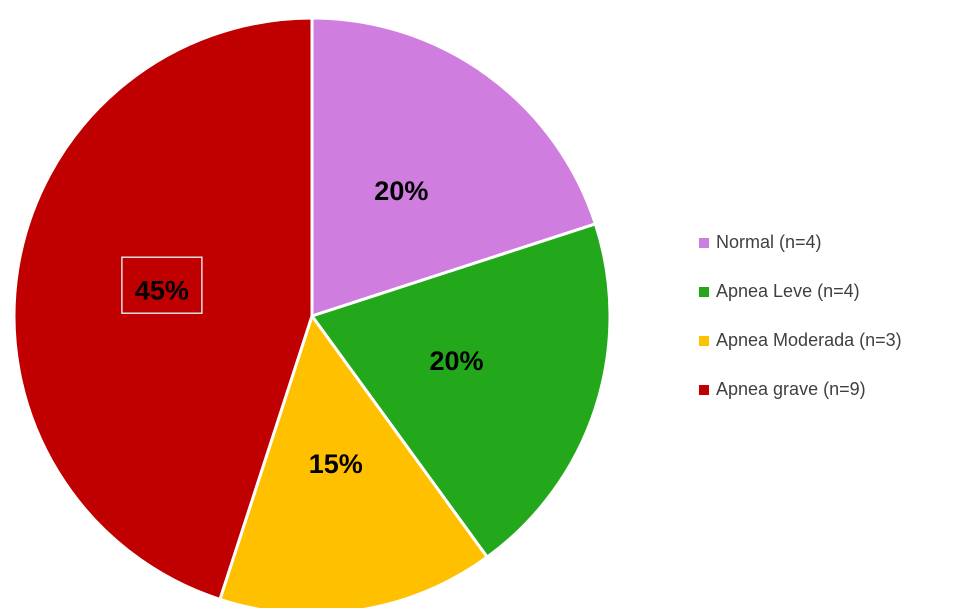 Image resolution: width=968 pixels, height=608 pixels. I want to click on data-label: 45%, so click(162, 290).